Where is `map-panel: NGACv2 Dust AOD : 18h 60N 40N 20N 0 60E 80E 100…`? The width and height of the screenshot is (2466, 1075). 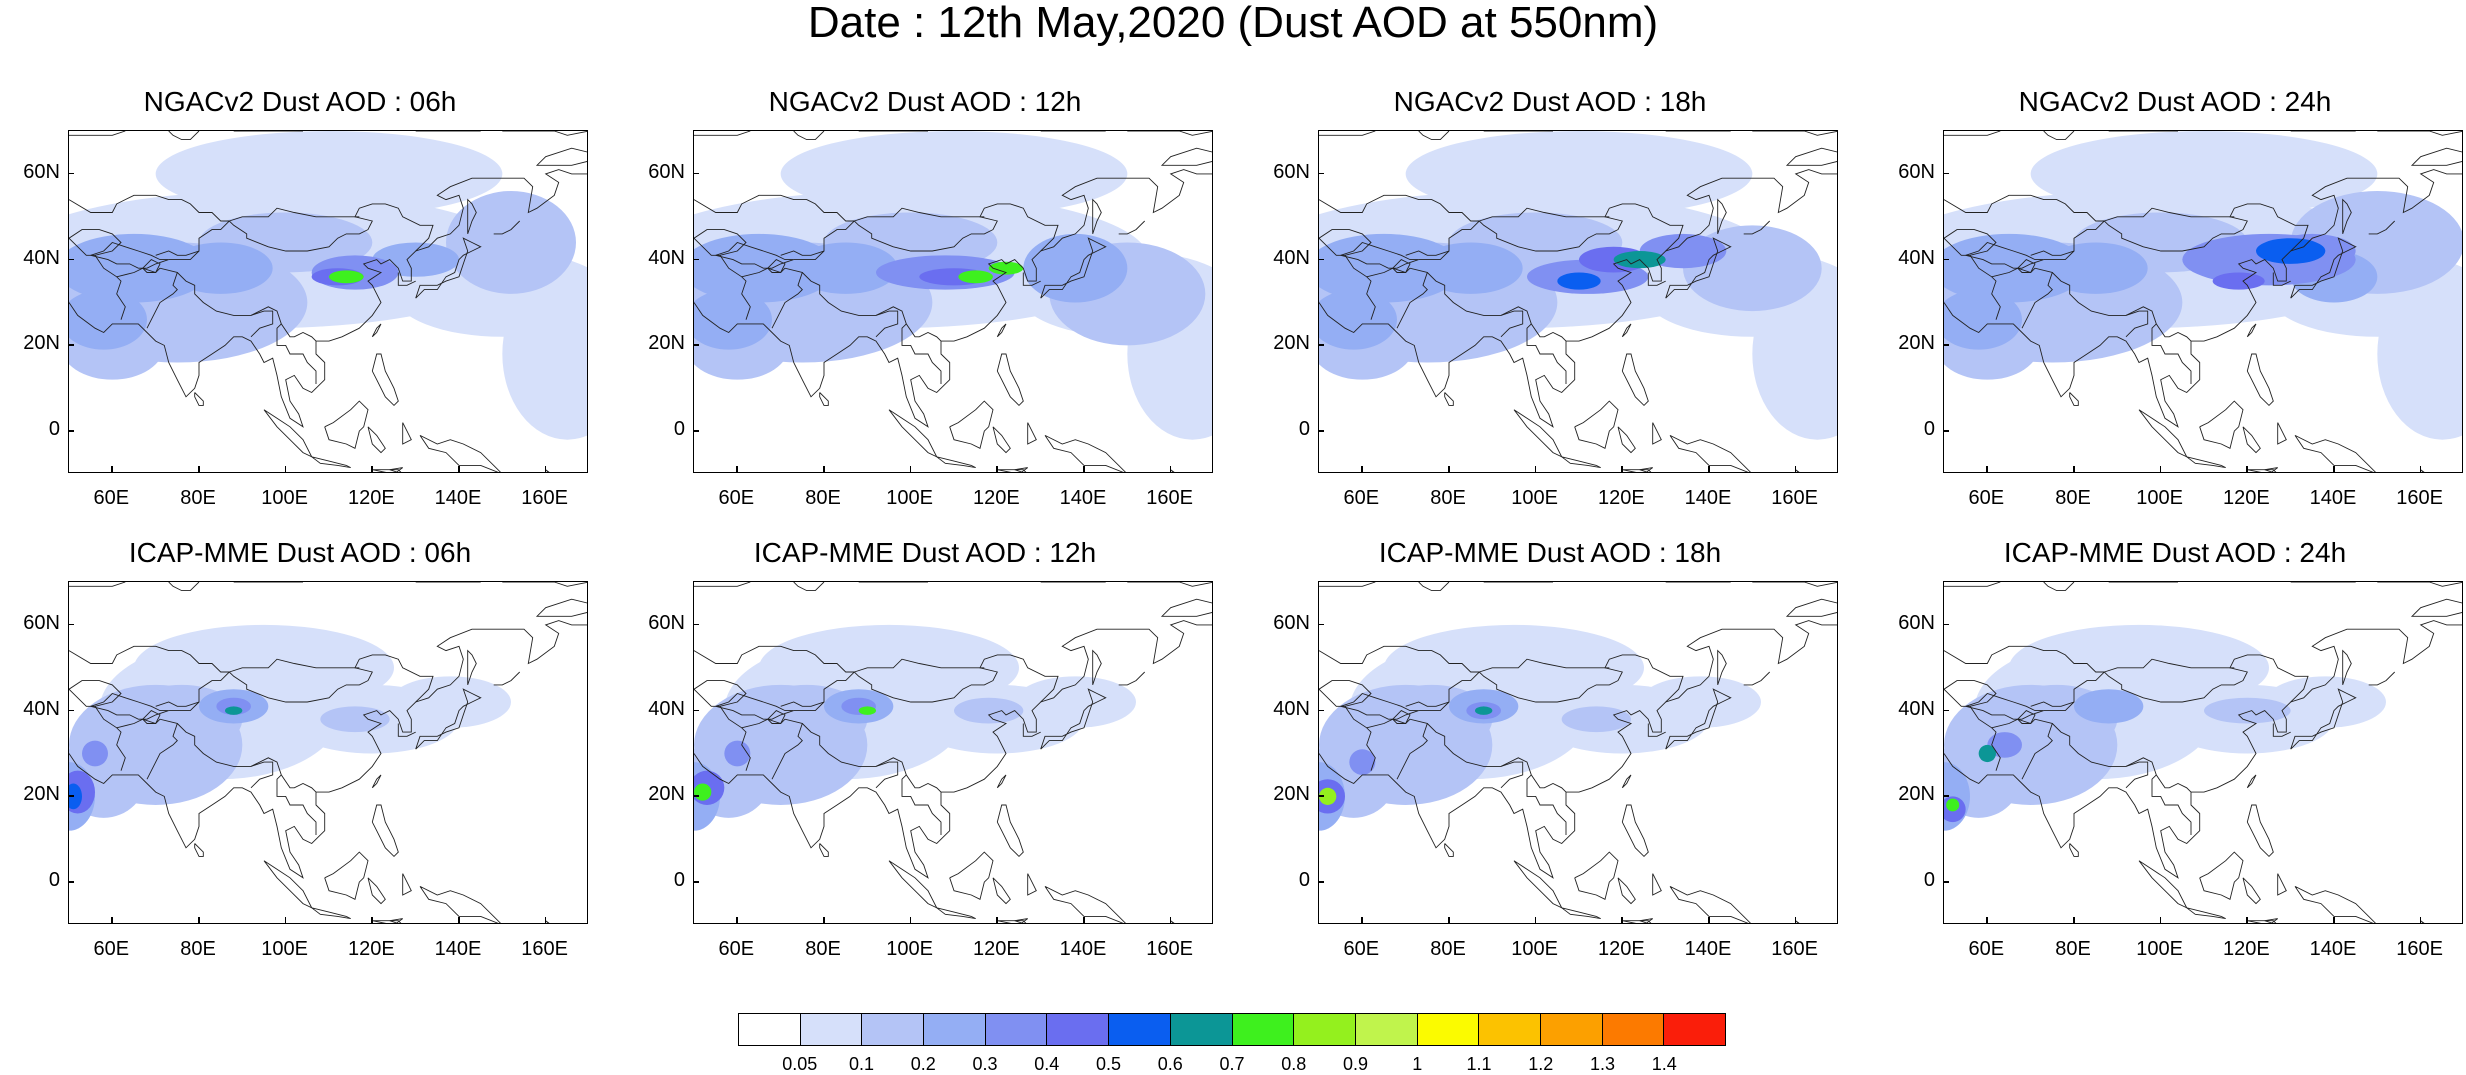
map-panel: NGACv2 Dust AOD : 18h 60N 40N 20N 0 60E 80E 100… is located at coordinates (1550, 297).